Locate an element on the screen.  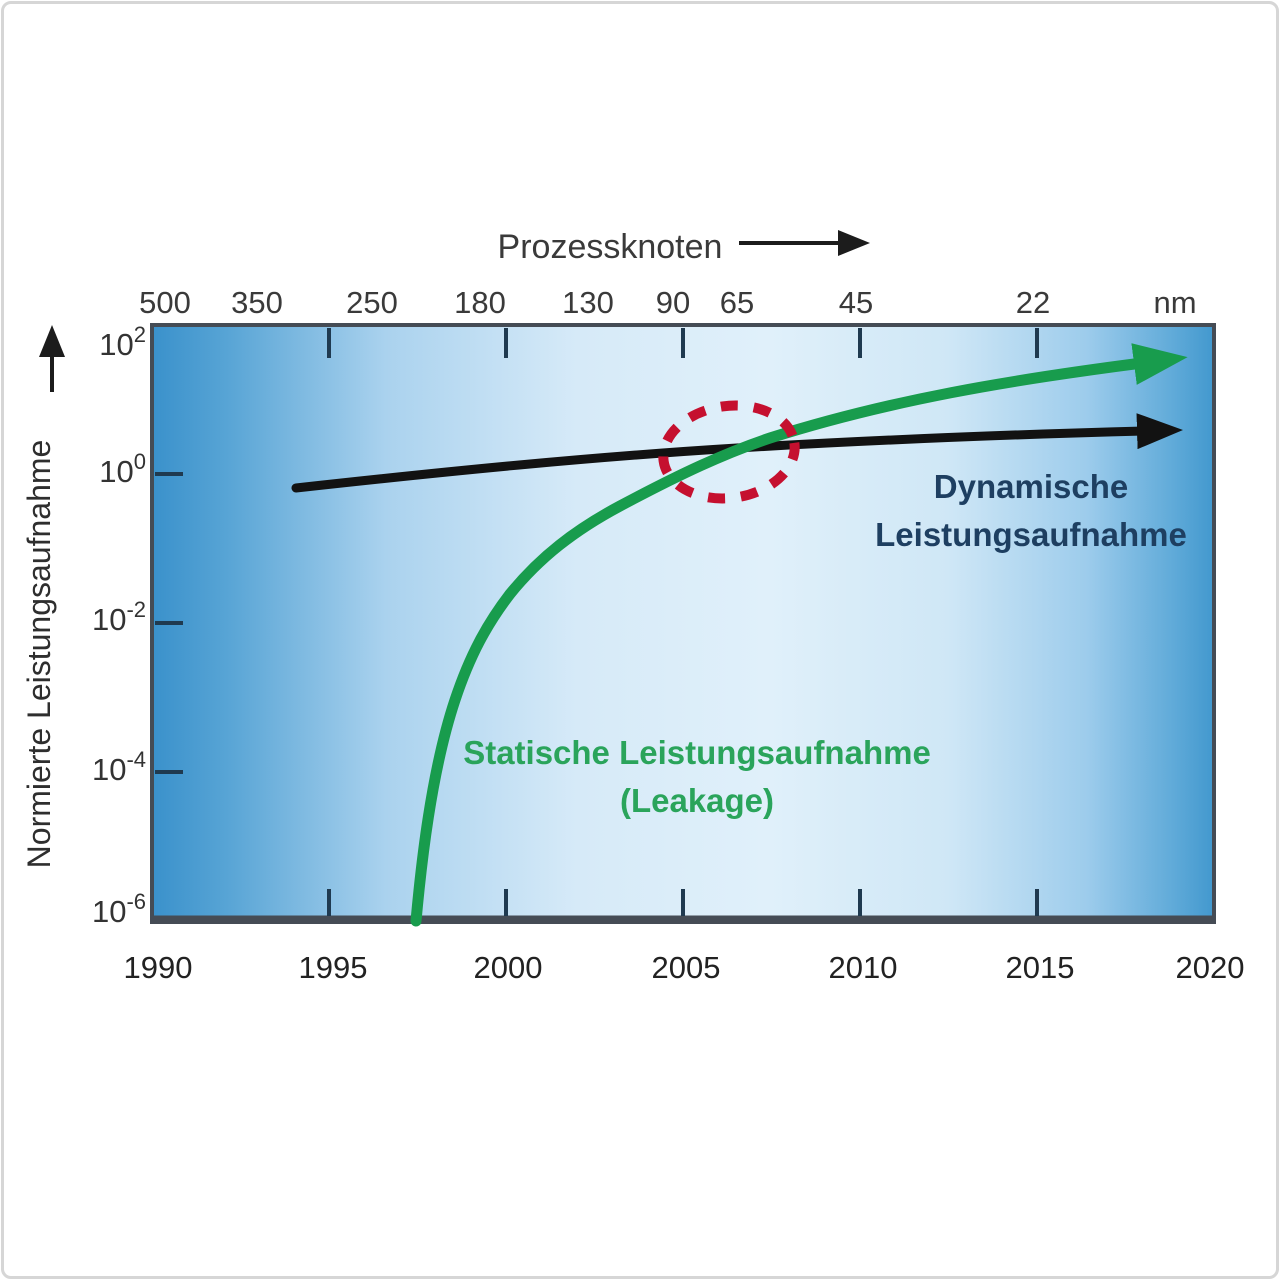
top-tick-22: 22 is located at coordinates (1033, 302).